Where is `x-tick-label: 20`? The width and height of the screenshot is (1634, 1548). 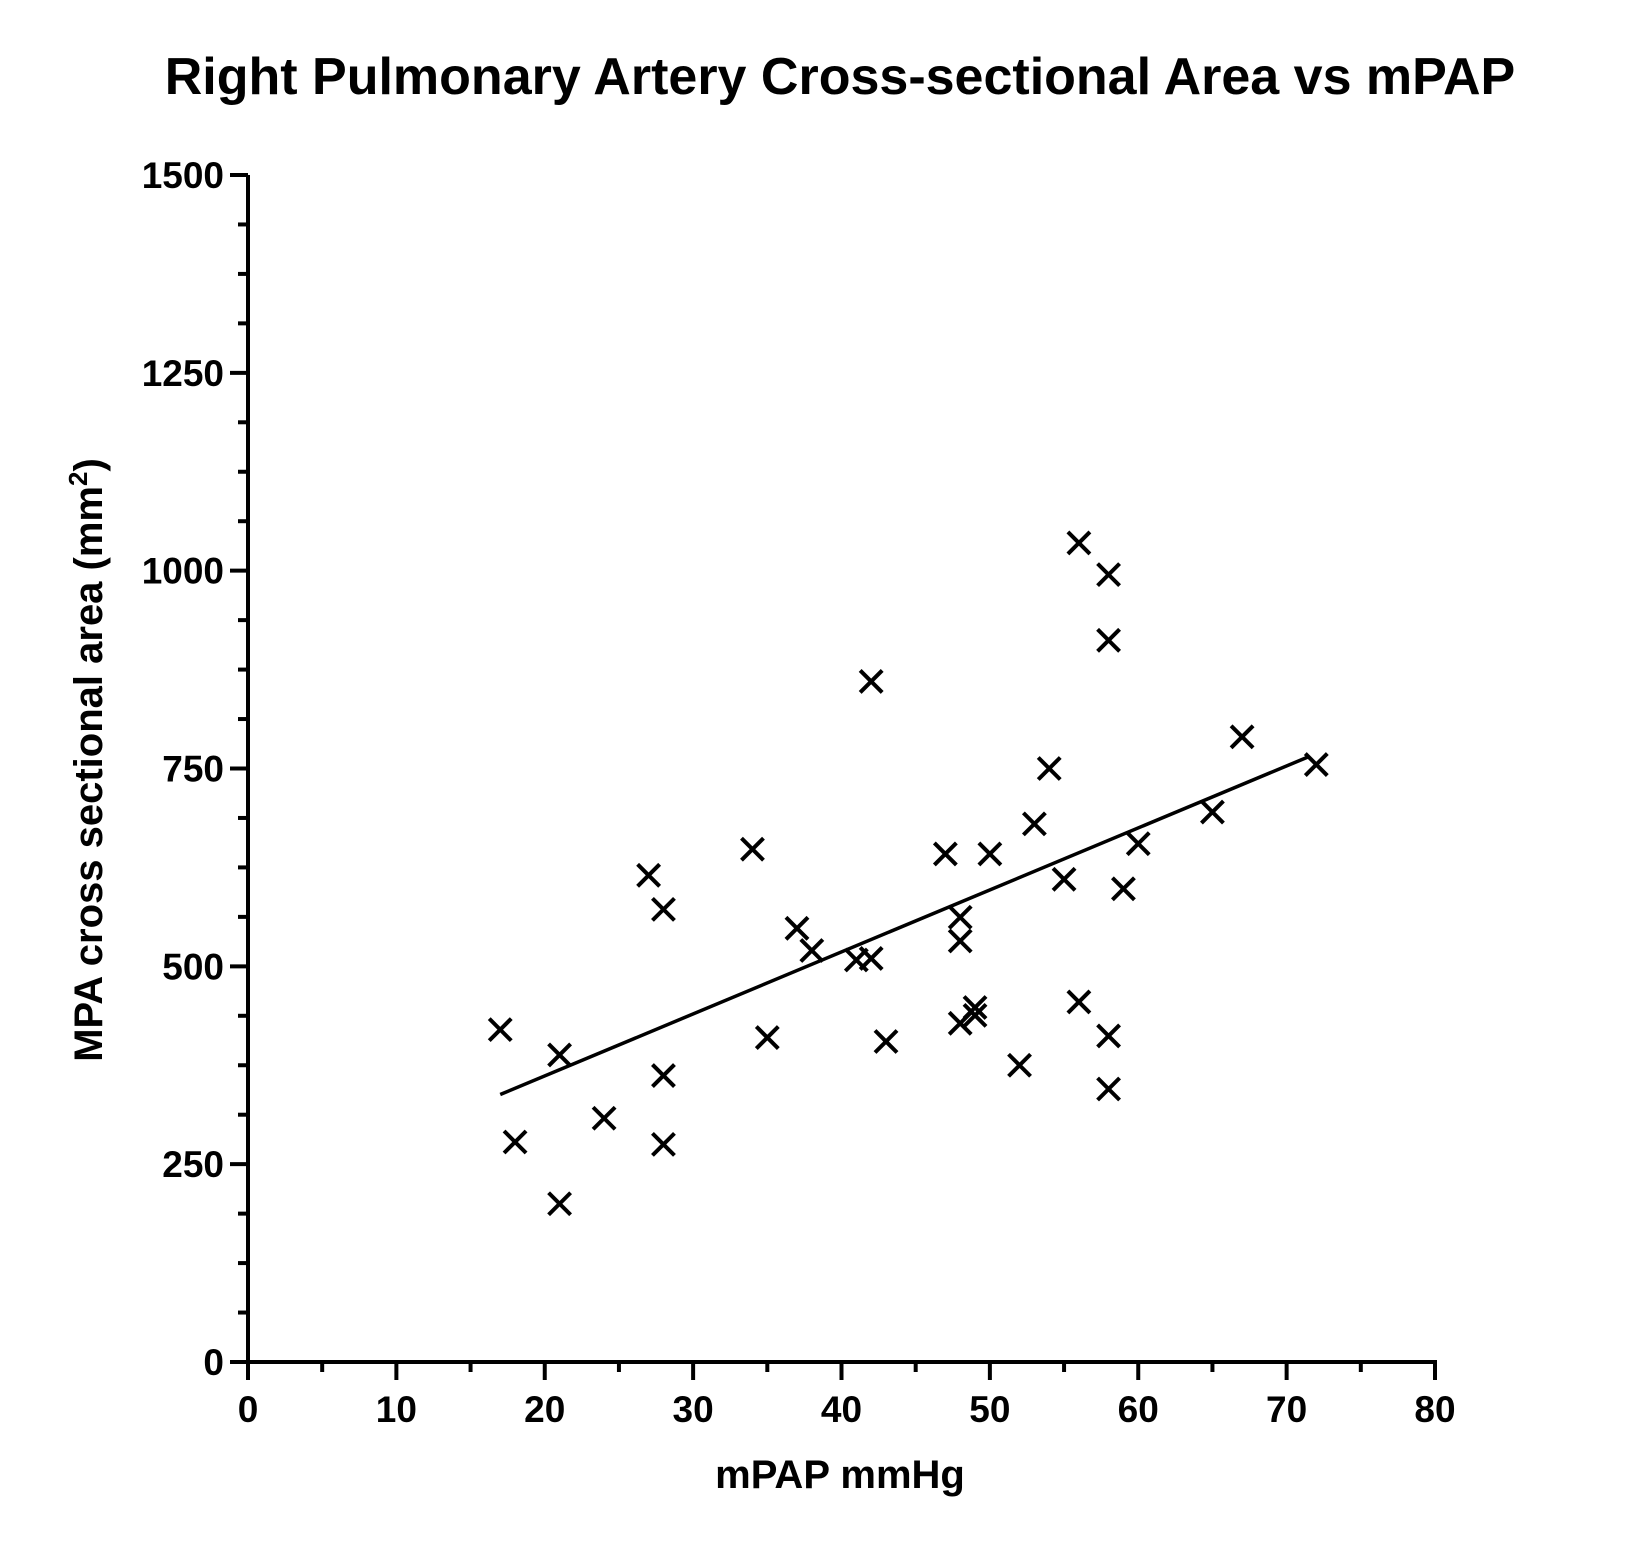 x-tick-label: 20 is located at coordinates (544, 1409).